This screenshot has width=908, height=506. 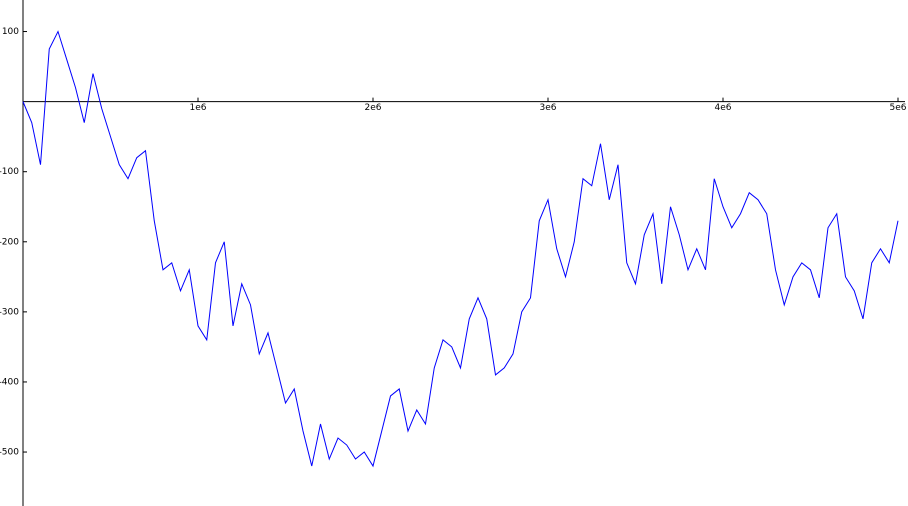 What do you see at coordinates (723, 108) in the screenshot?
I see `x-tick-label: 4e6` at bounding box center [723, 108].